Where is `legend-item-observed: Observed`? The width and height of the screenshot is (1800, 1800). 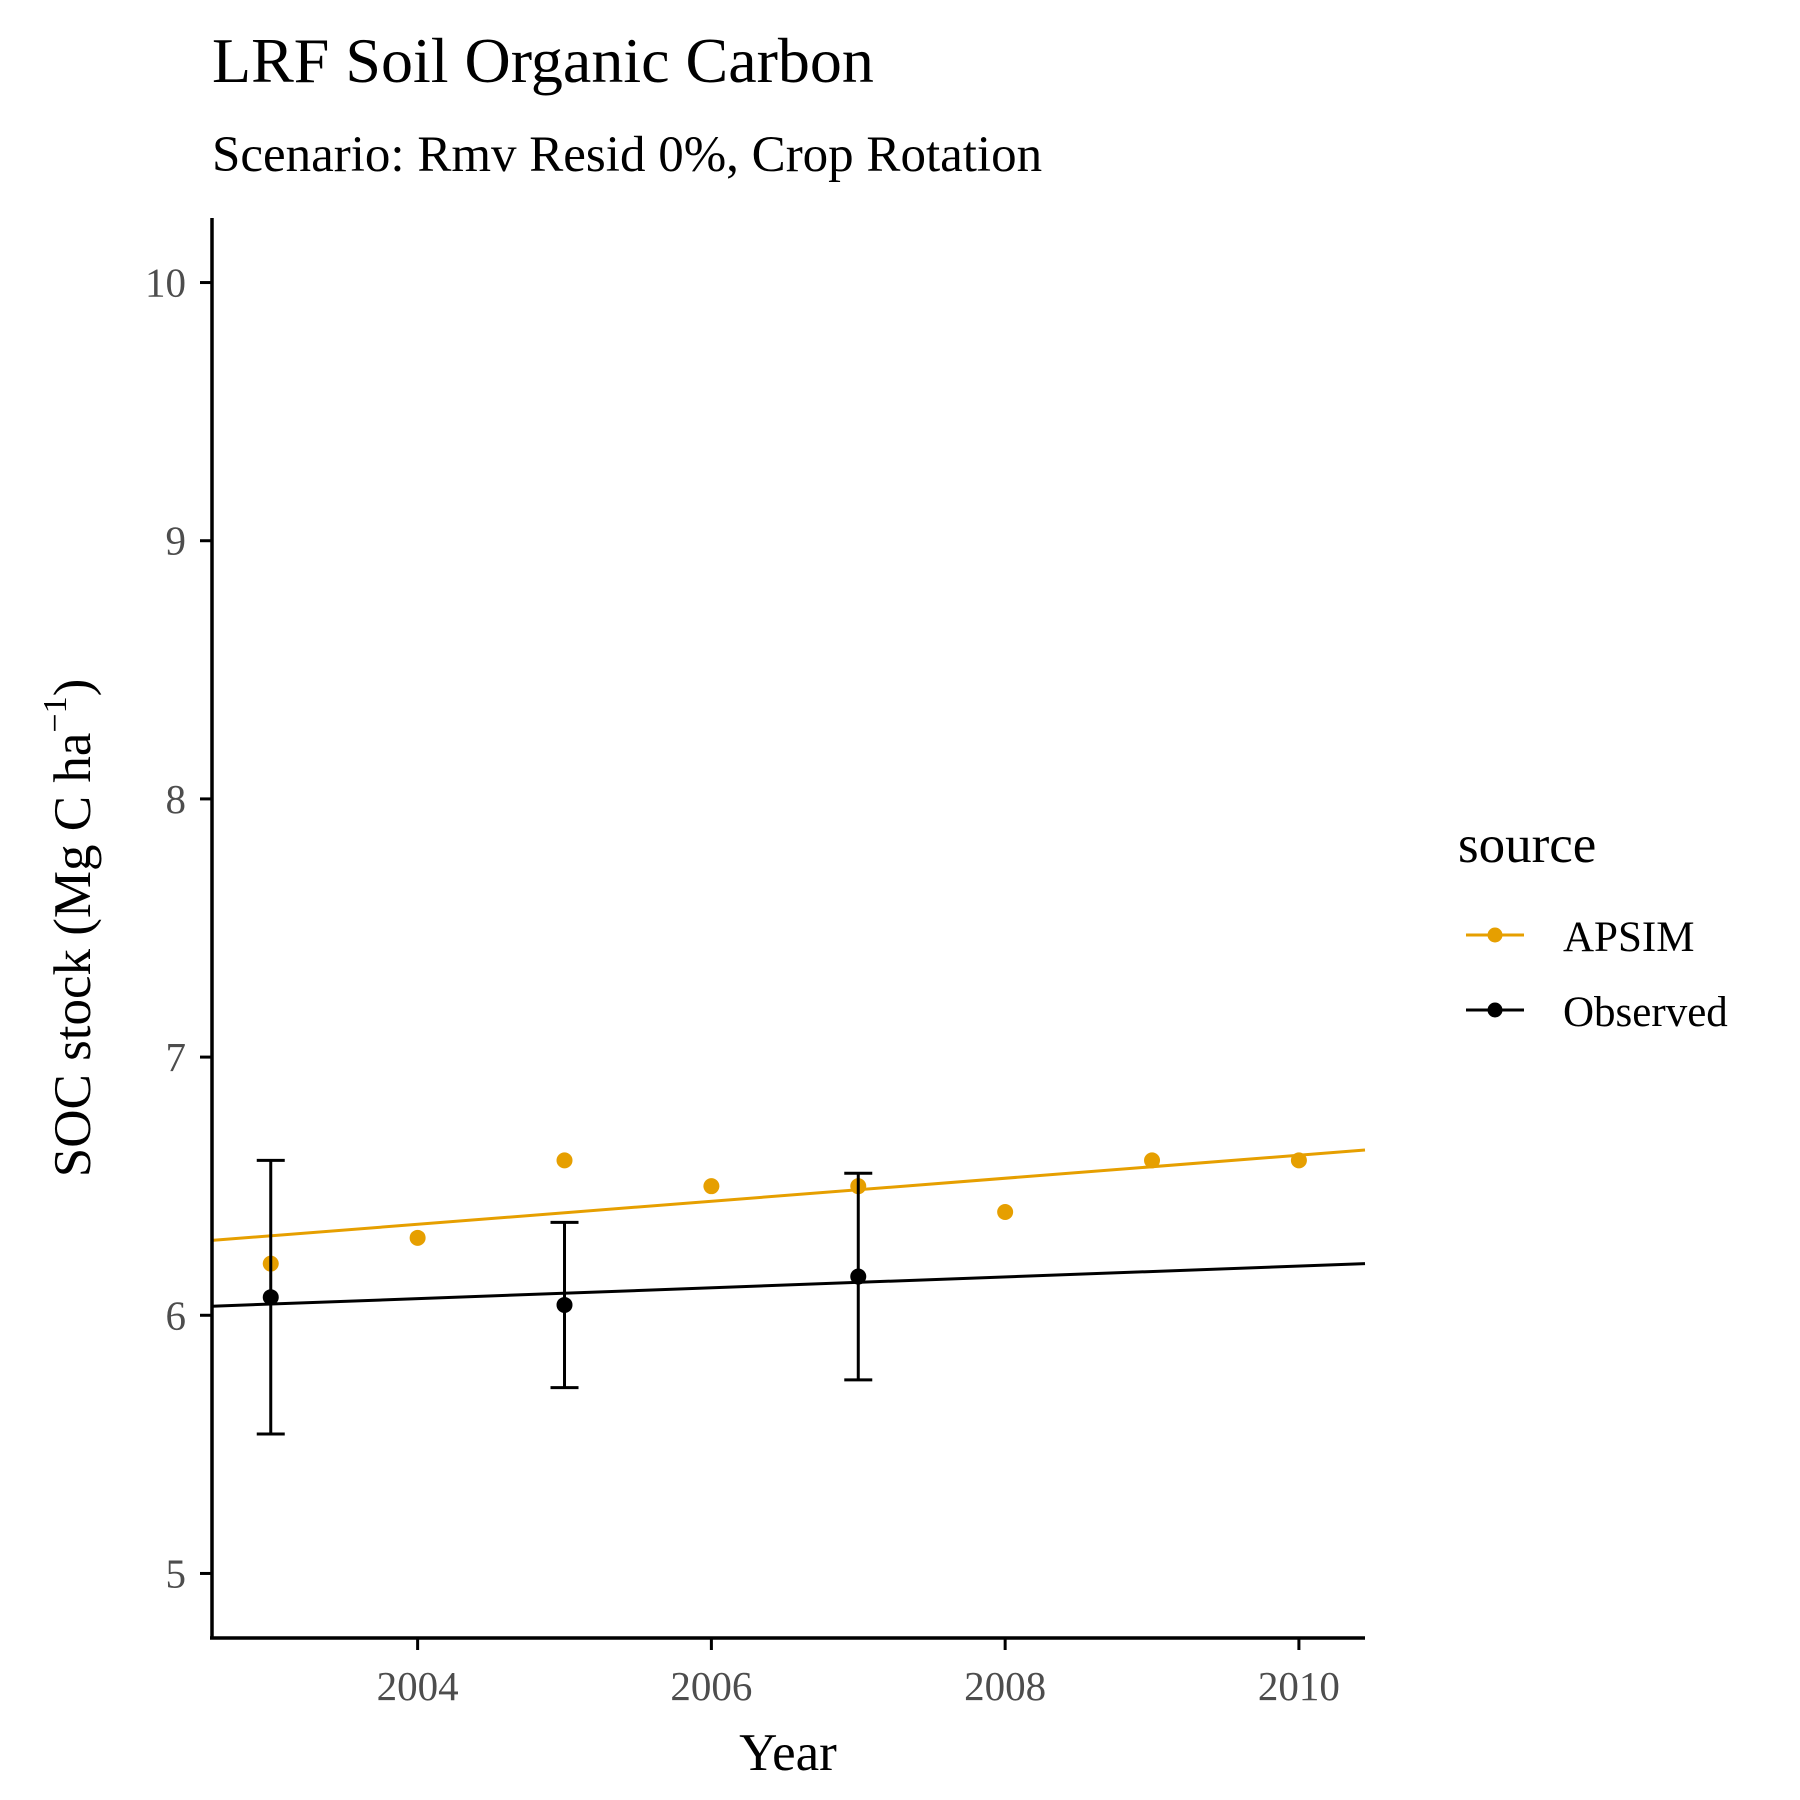 legend-item-observed: Observed is located at coordinates (1597, 1012).